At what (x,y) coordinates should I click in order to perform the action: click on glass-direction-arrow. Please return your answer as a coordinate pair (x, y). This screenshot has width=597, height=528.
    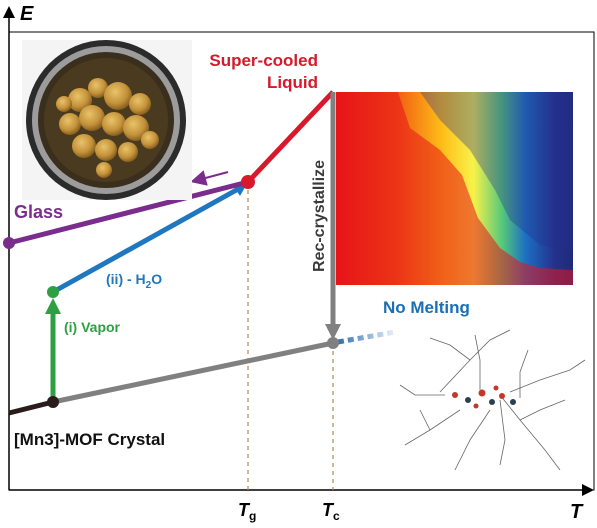
    Looking at the image, I should click on (209, 178).